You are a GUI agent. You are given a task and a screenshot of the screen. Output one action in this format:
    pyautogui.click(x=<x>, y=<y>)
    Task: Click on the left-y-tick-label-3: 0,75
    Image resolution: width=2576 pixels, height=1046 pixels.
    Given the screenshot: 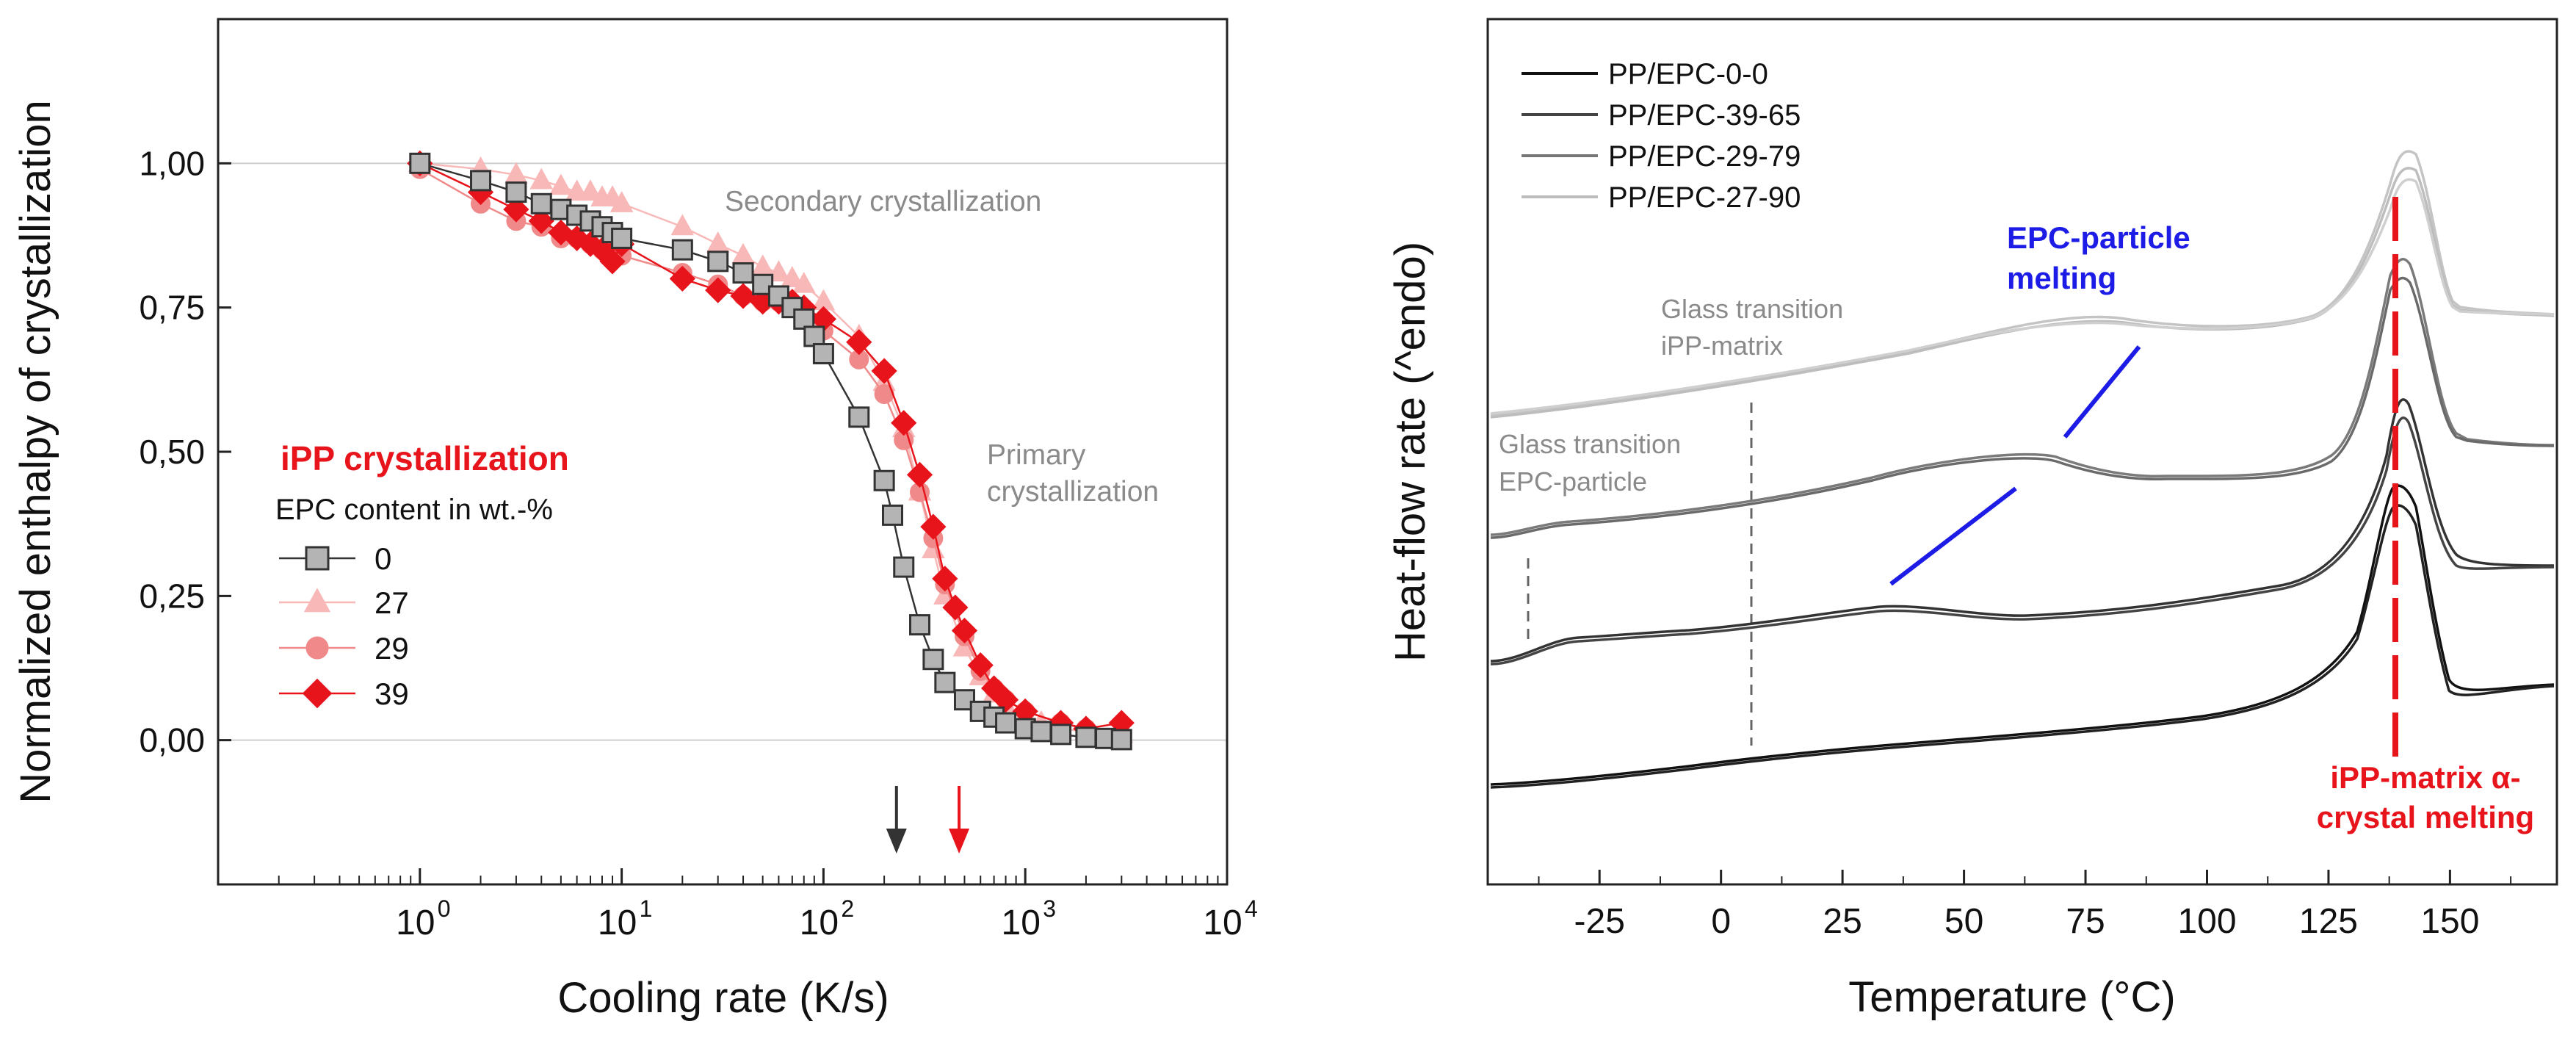 What is the action you would take?
    pyautogui.click(x=172, y=308)
    